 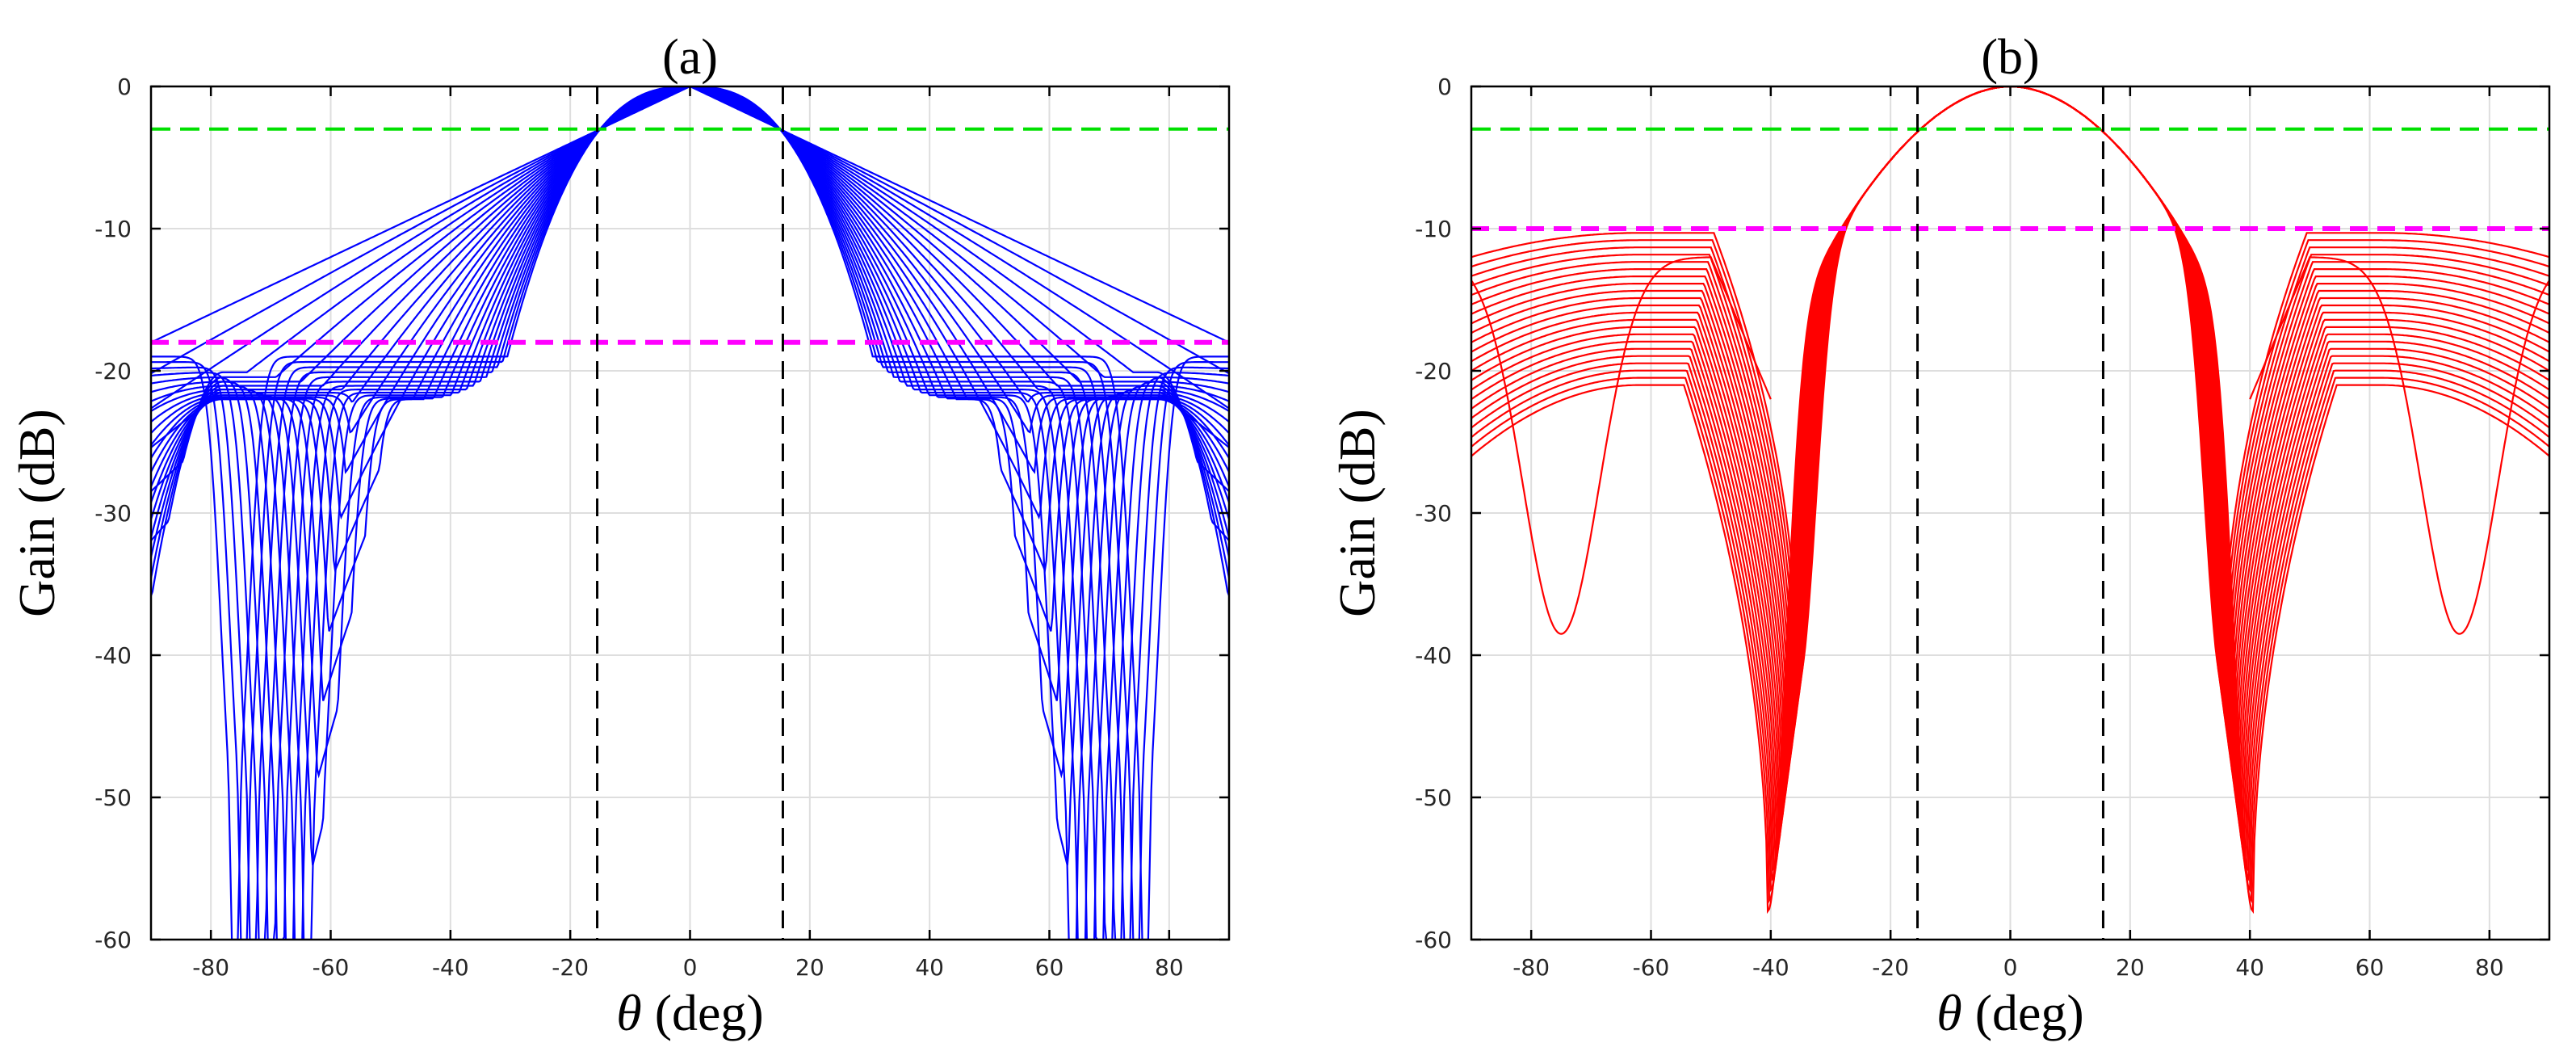 I want to click on panel-title: (a), so click(x=690, y=57).